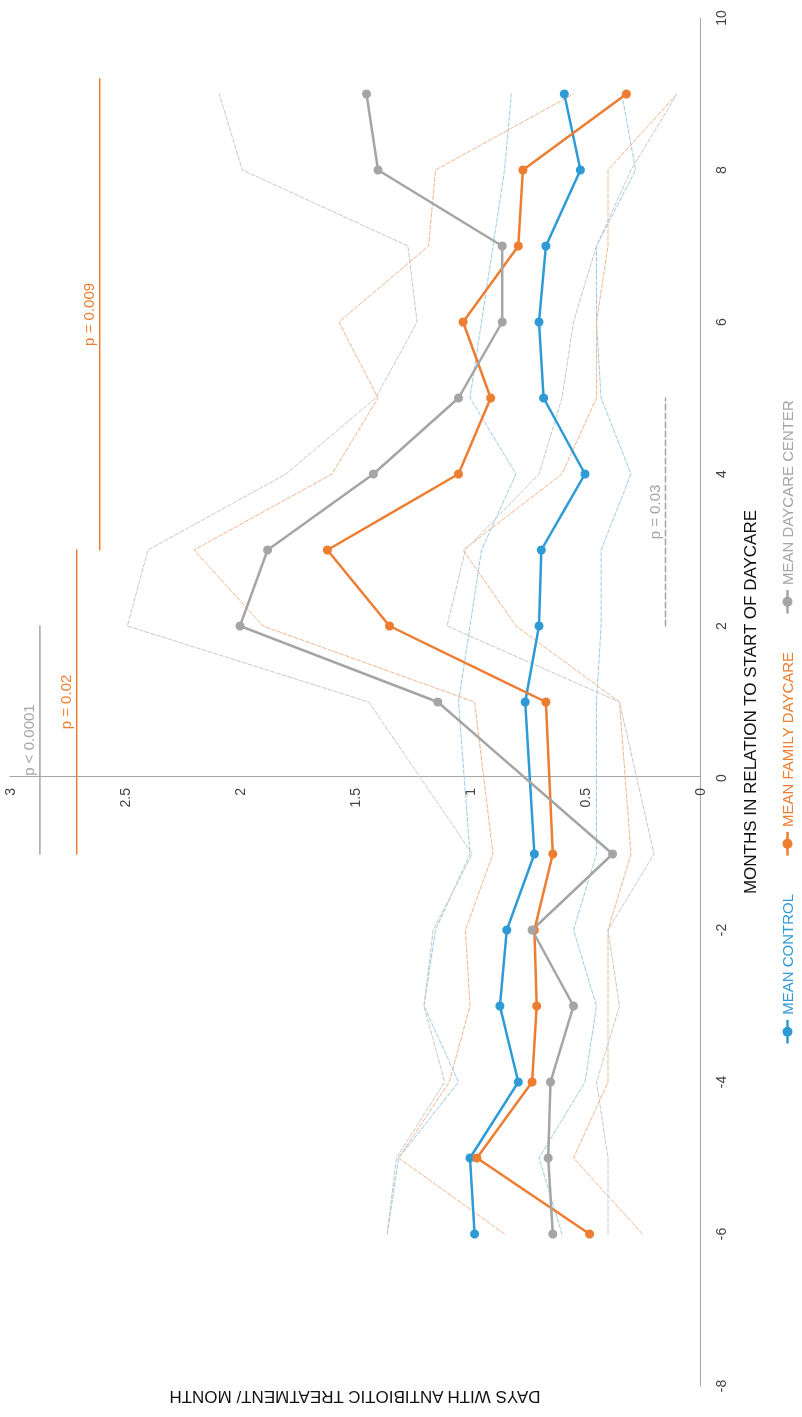 The width and height of the screenshot is (802, 1417). Describe the element at coordinates (721, 321) in the screenshot. I see `y-tick-label: 6` at that location.